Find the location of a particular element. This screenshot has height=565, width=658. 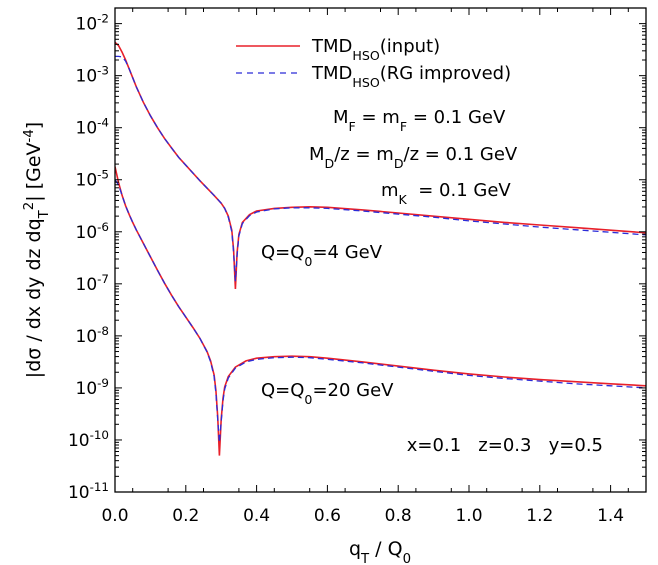

x-label-sub: 0 is located at coordinates (407, 558).